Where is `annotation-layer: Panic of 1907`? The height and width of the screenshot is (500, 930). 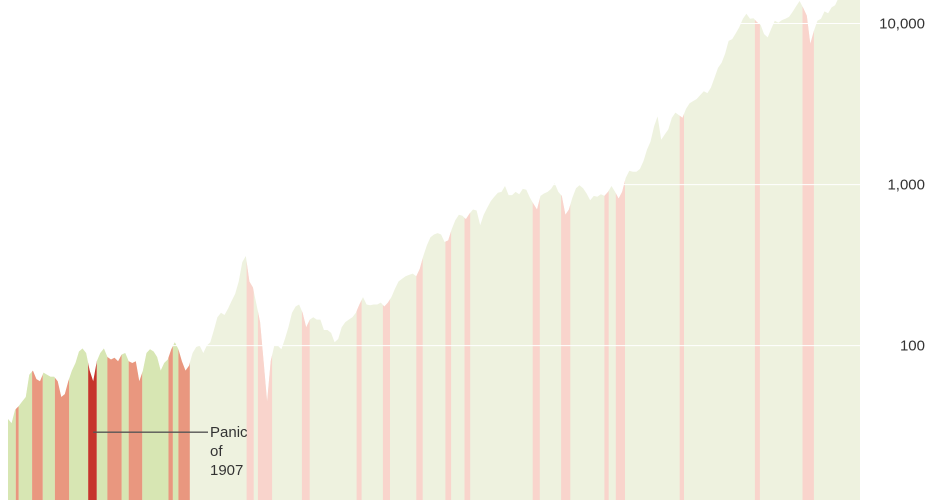 annotation-layer: Panic of 1907 is located at coordinates (170, 451).